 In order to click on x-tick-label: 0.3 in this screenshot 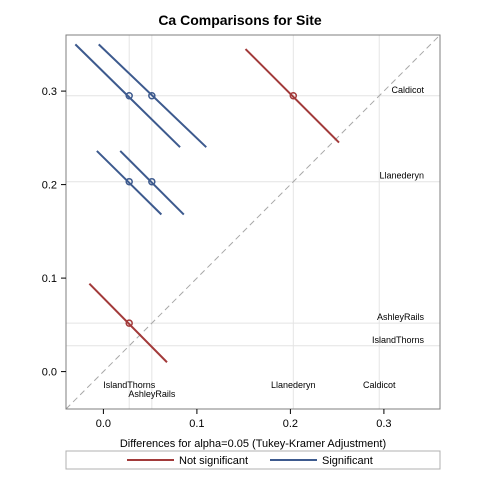, I will do `click(383, 424)`.